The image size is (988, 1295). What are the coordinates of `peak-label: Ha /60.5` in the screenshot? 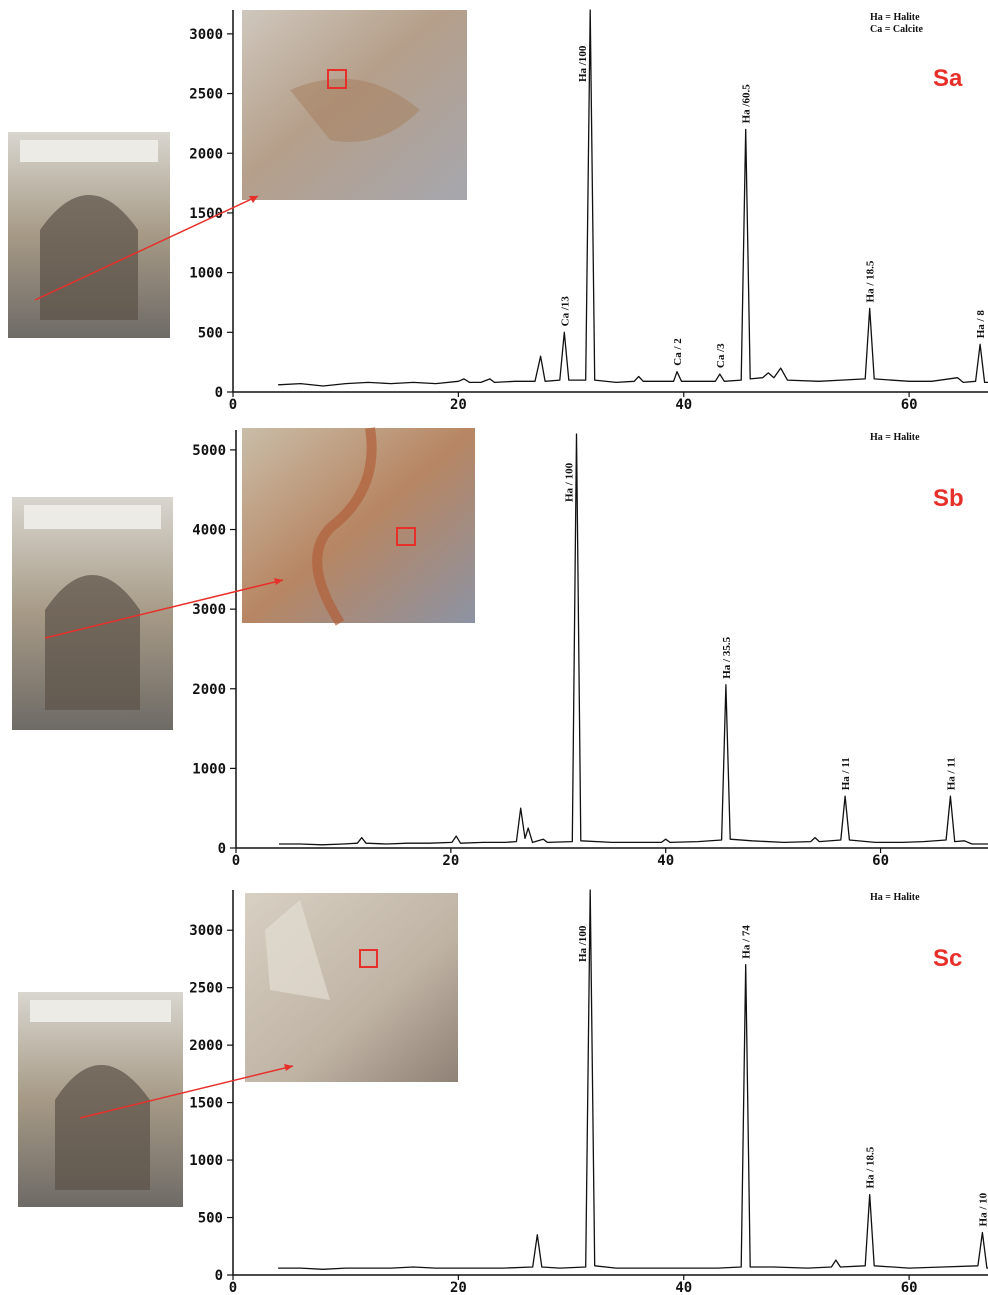 It's located at (747, 104).